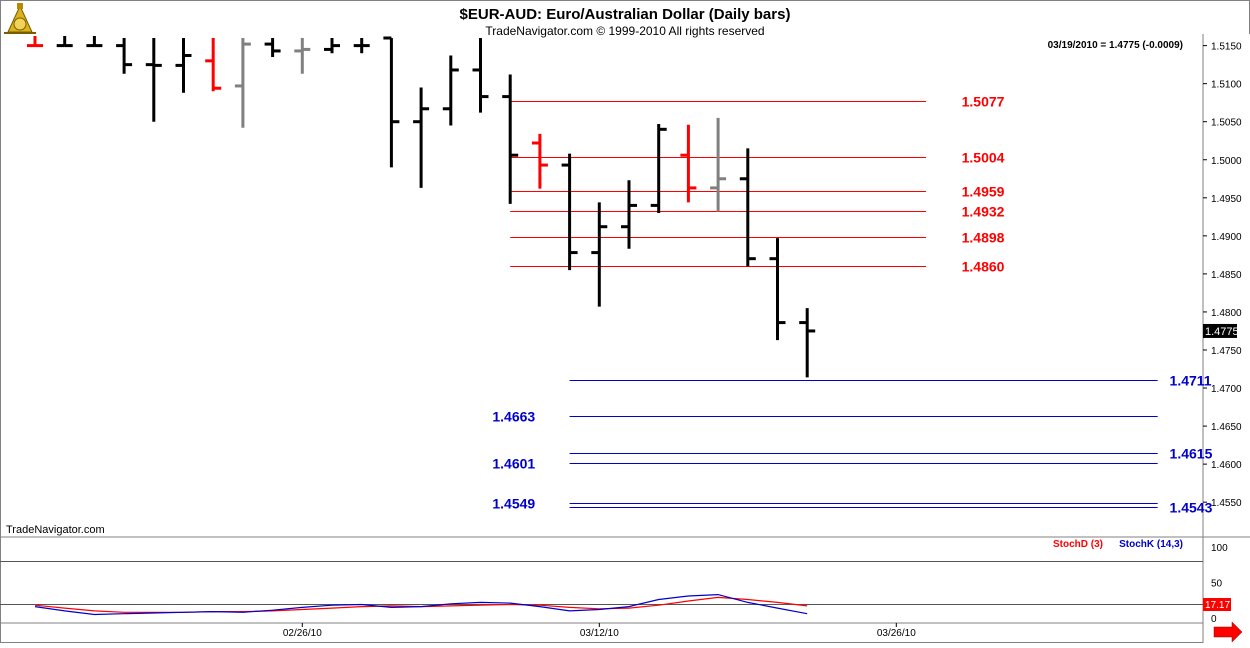  What do you see at coordinates (1226, 503) in the screenshot?
I see `price-tick-label: 1.4550` at bounding box center [1226, 503].